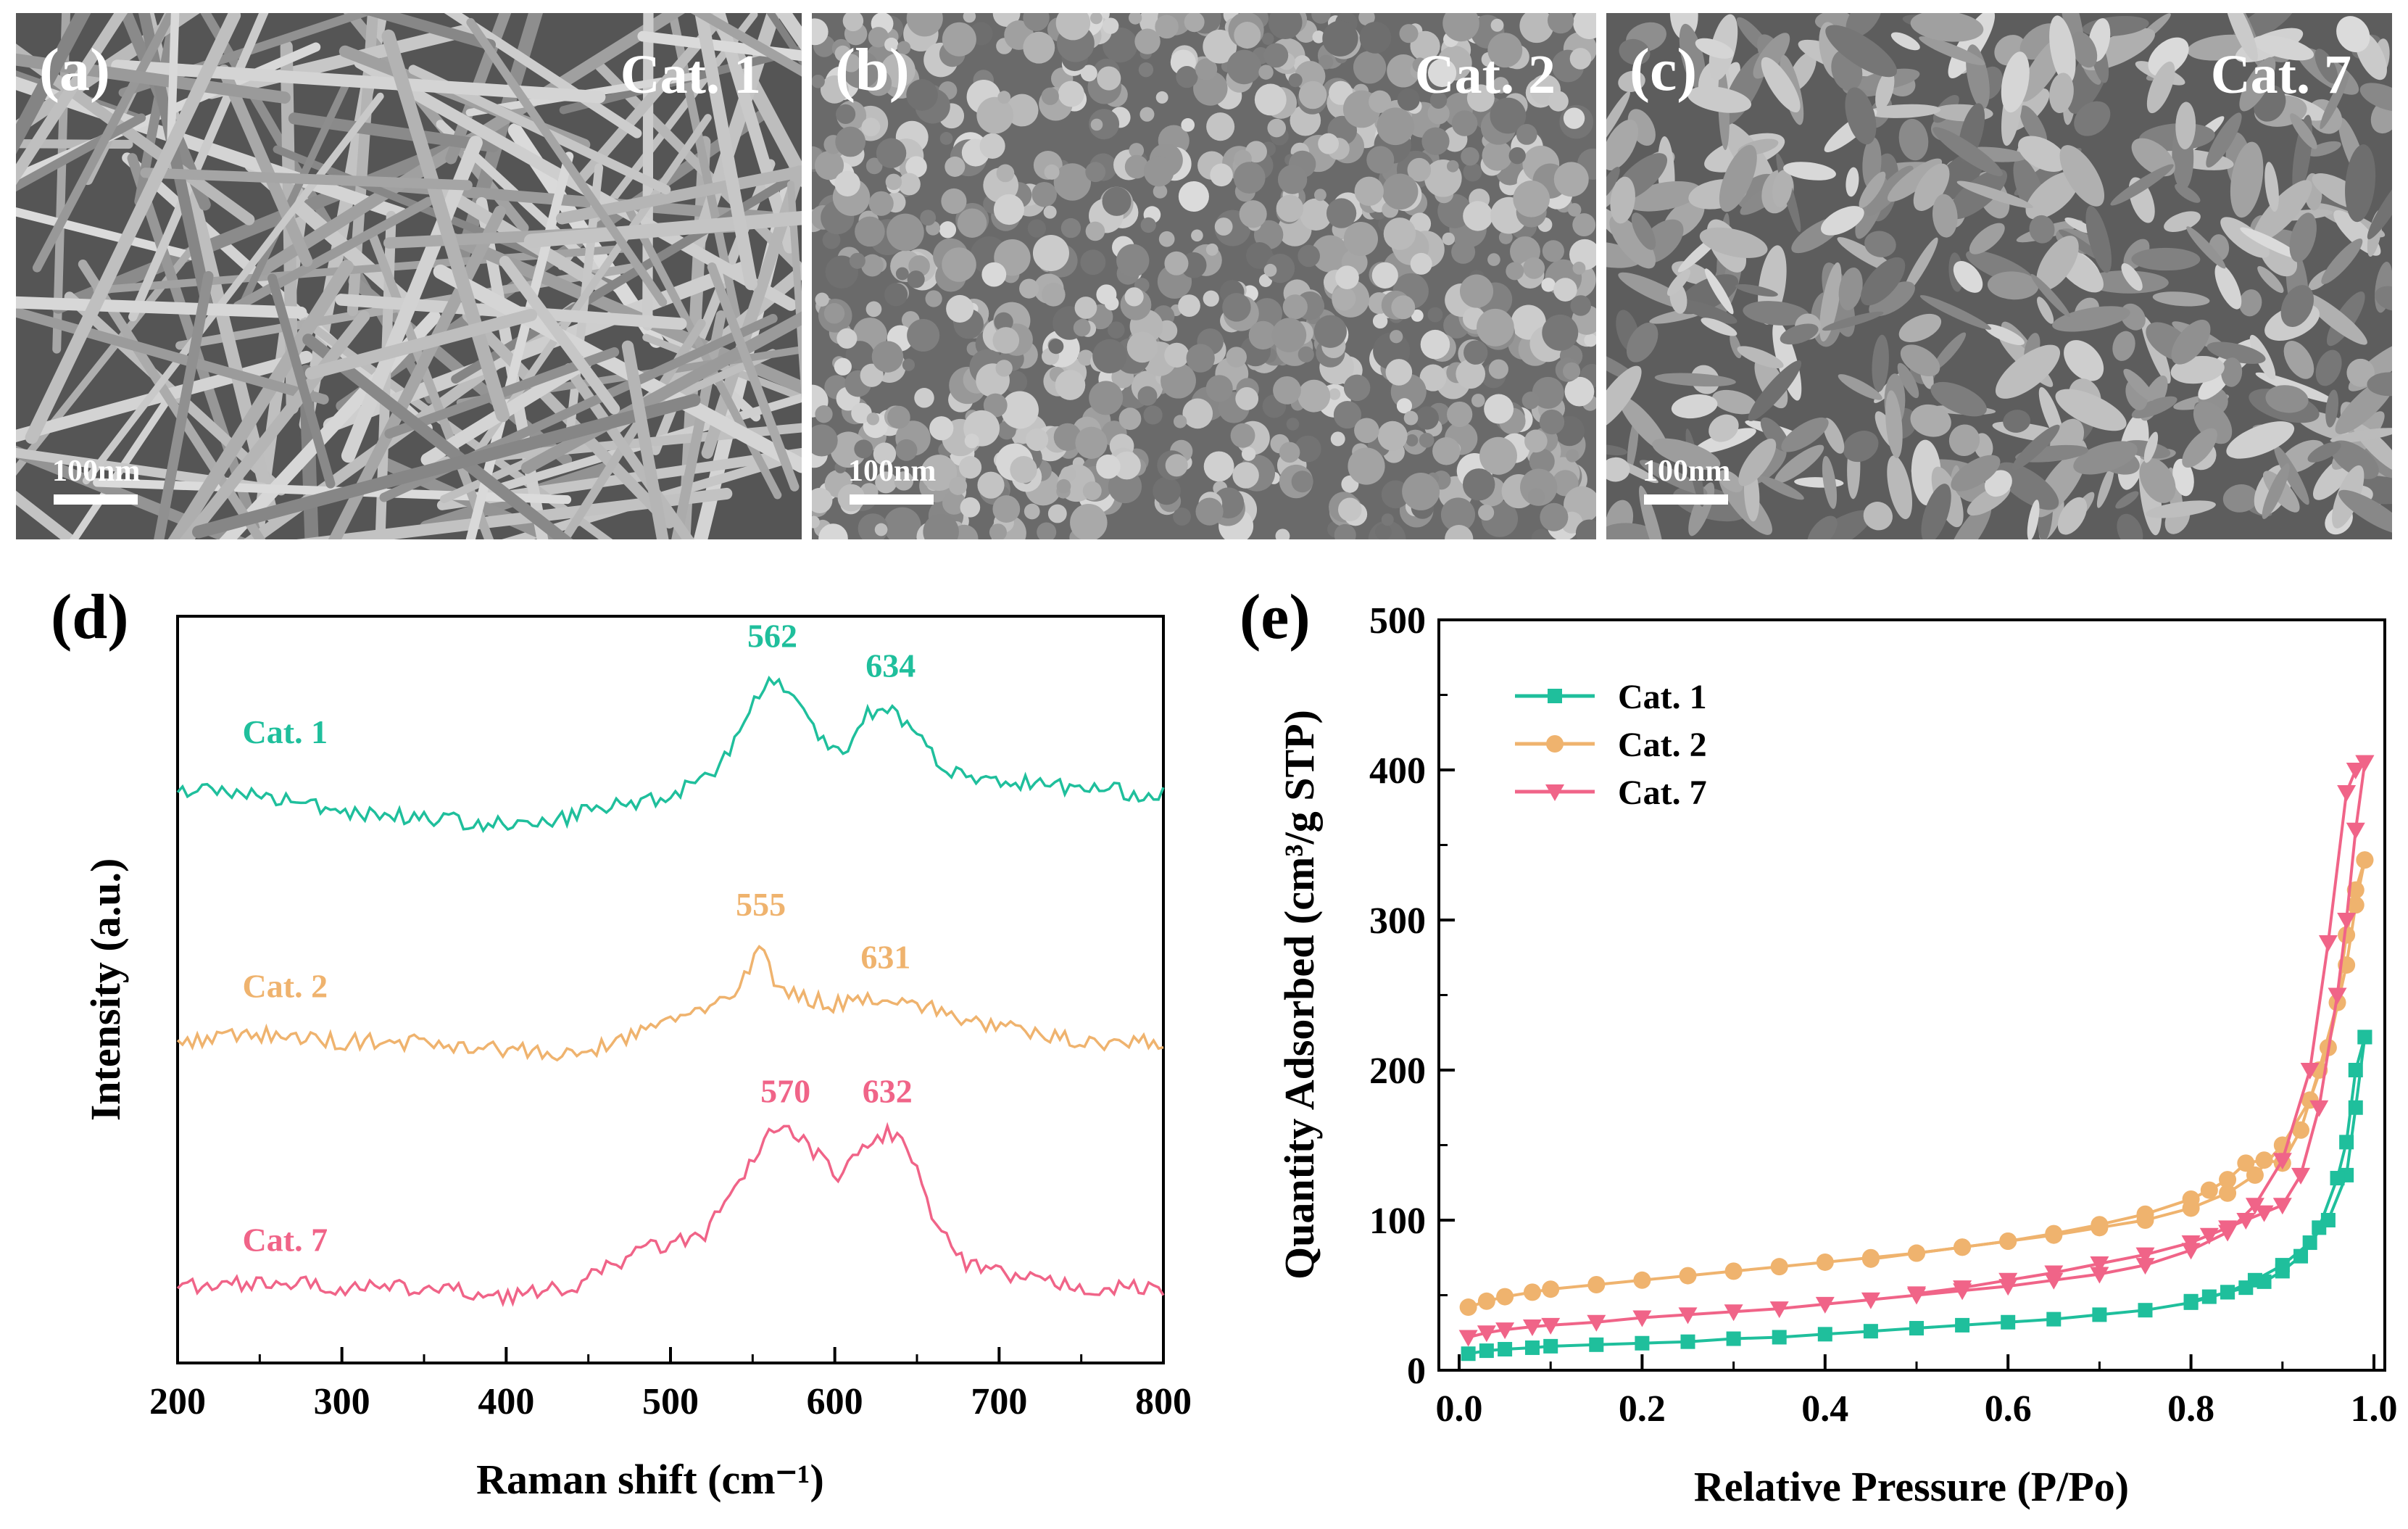  I want to click on bet-x-tick-label: 0.2, so click(1642, 1409).